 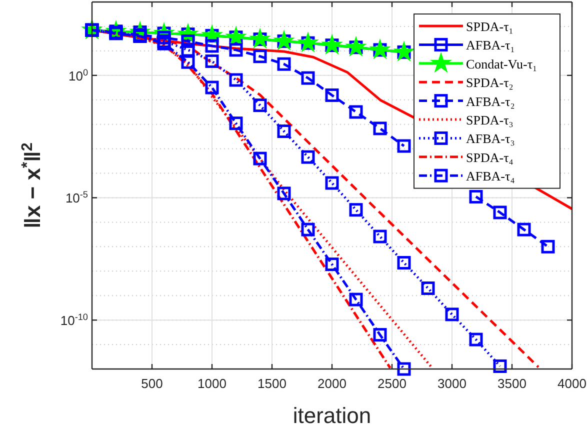 I want to click on x-tick-label: 1000, so click(x=212, y=383).